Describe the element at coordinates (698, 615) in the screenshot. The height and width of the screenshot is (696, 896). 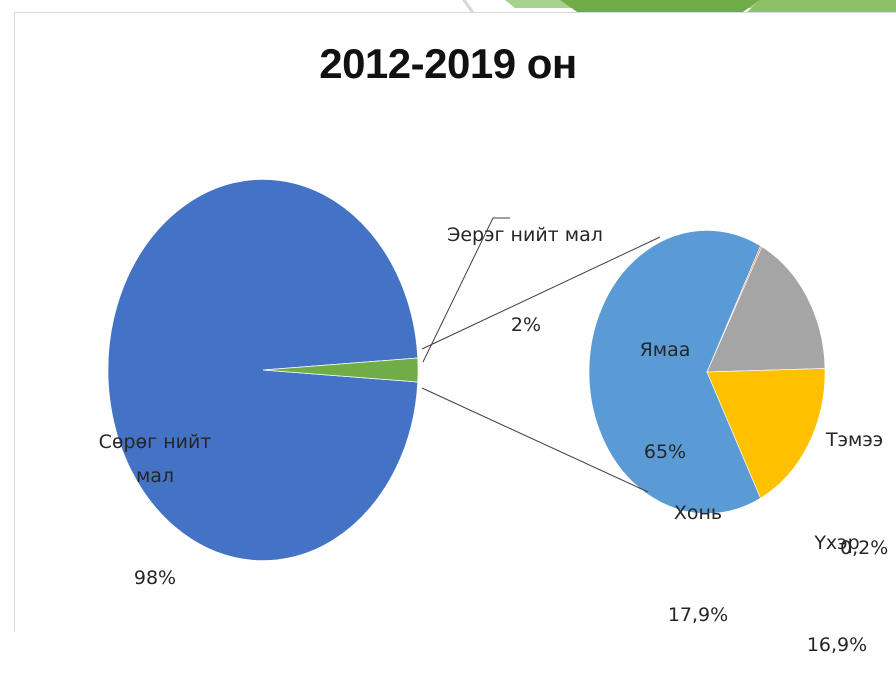
I see `label-value-khon: 17,9%` at that location.